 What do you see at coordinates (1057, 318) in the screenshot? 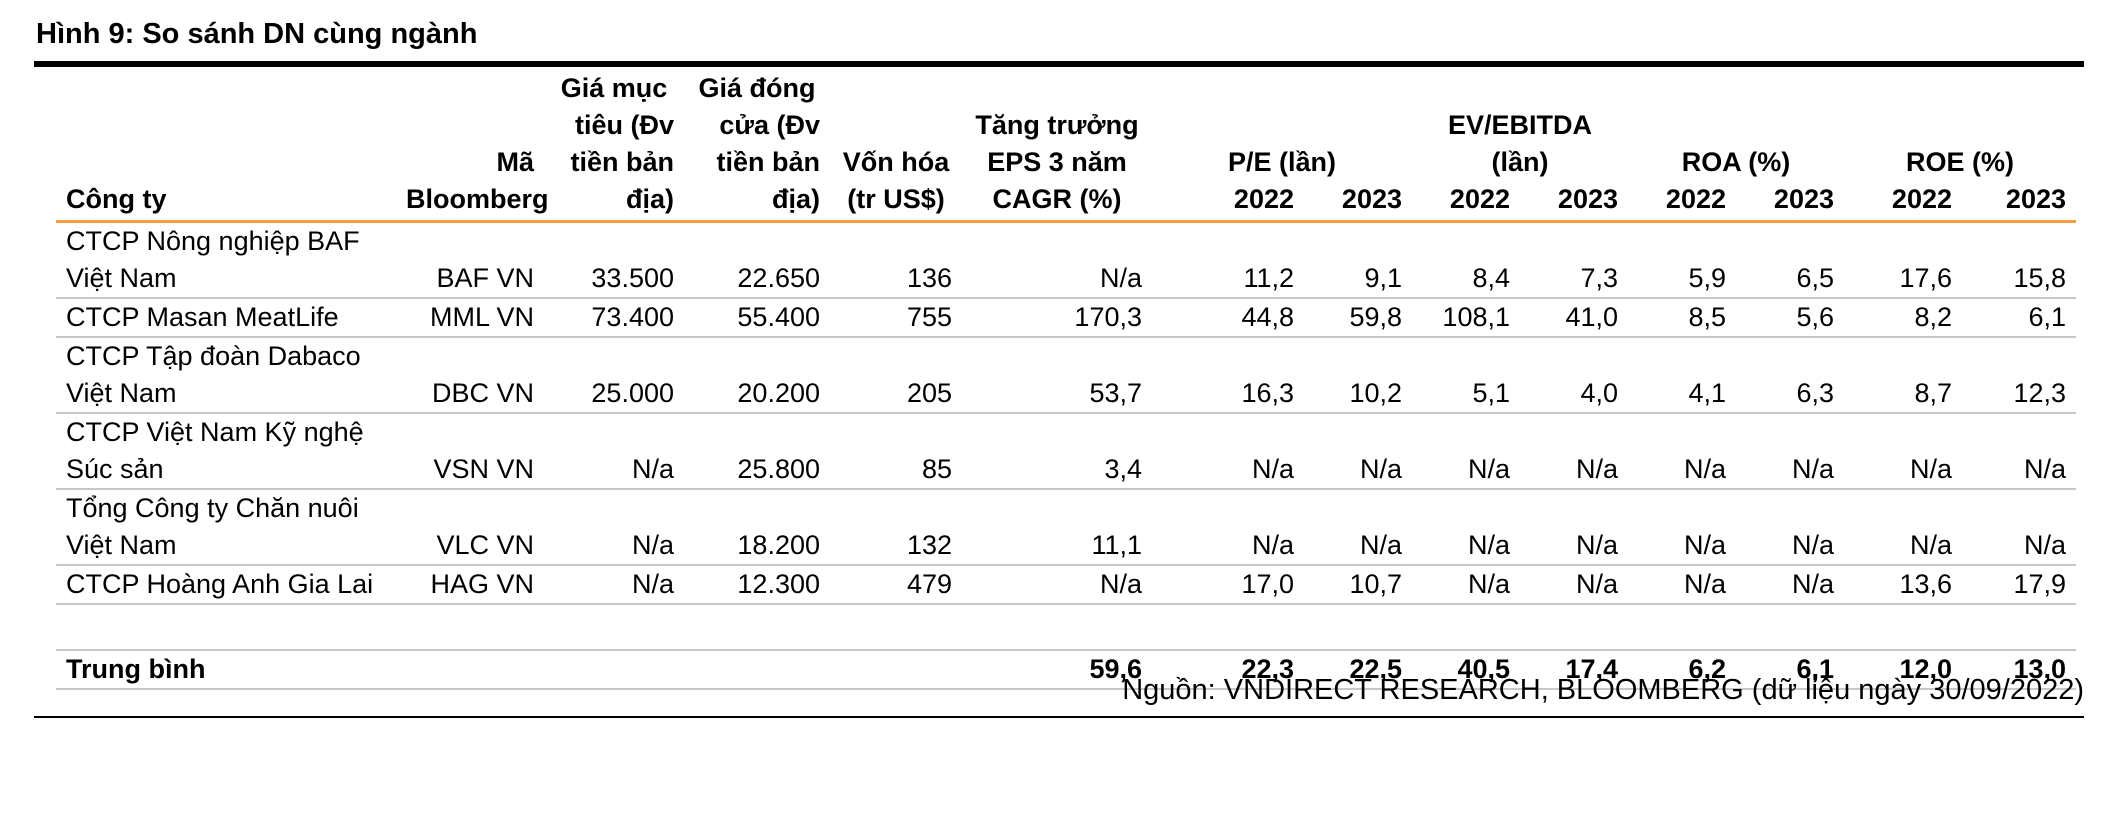
I see `eps-cagr-cell: 170,3` at bounding box center [1057, 318].